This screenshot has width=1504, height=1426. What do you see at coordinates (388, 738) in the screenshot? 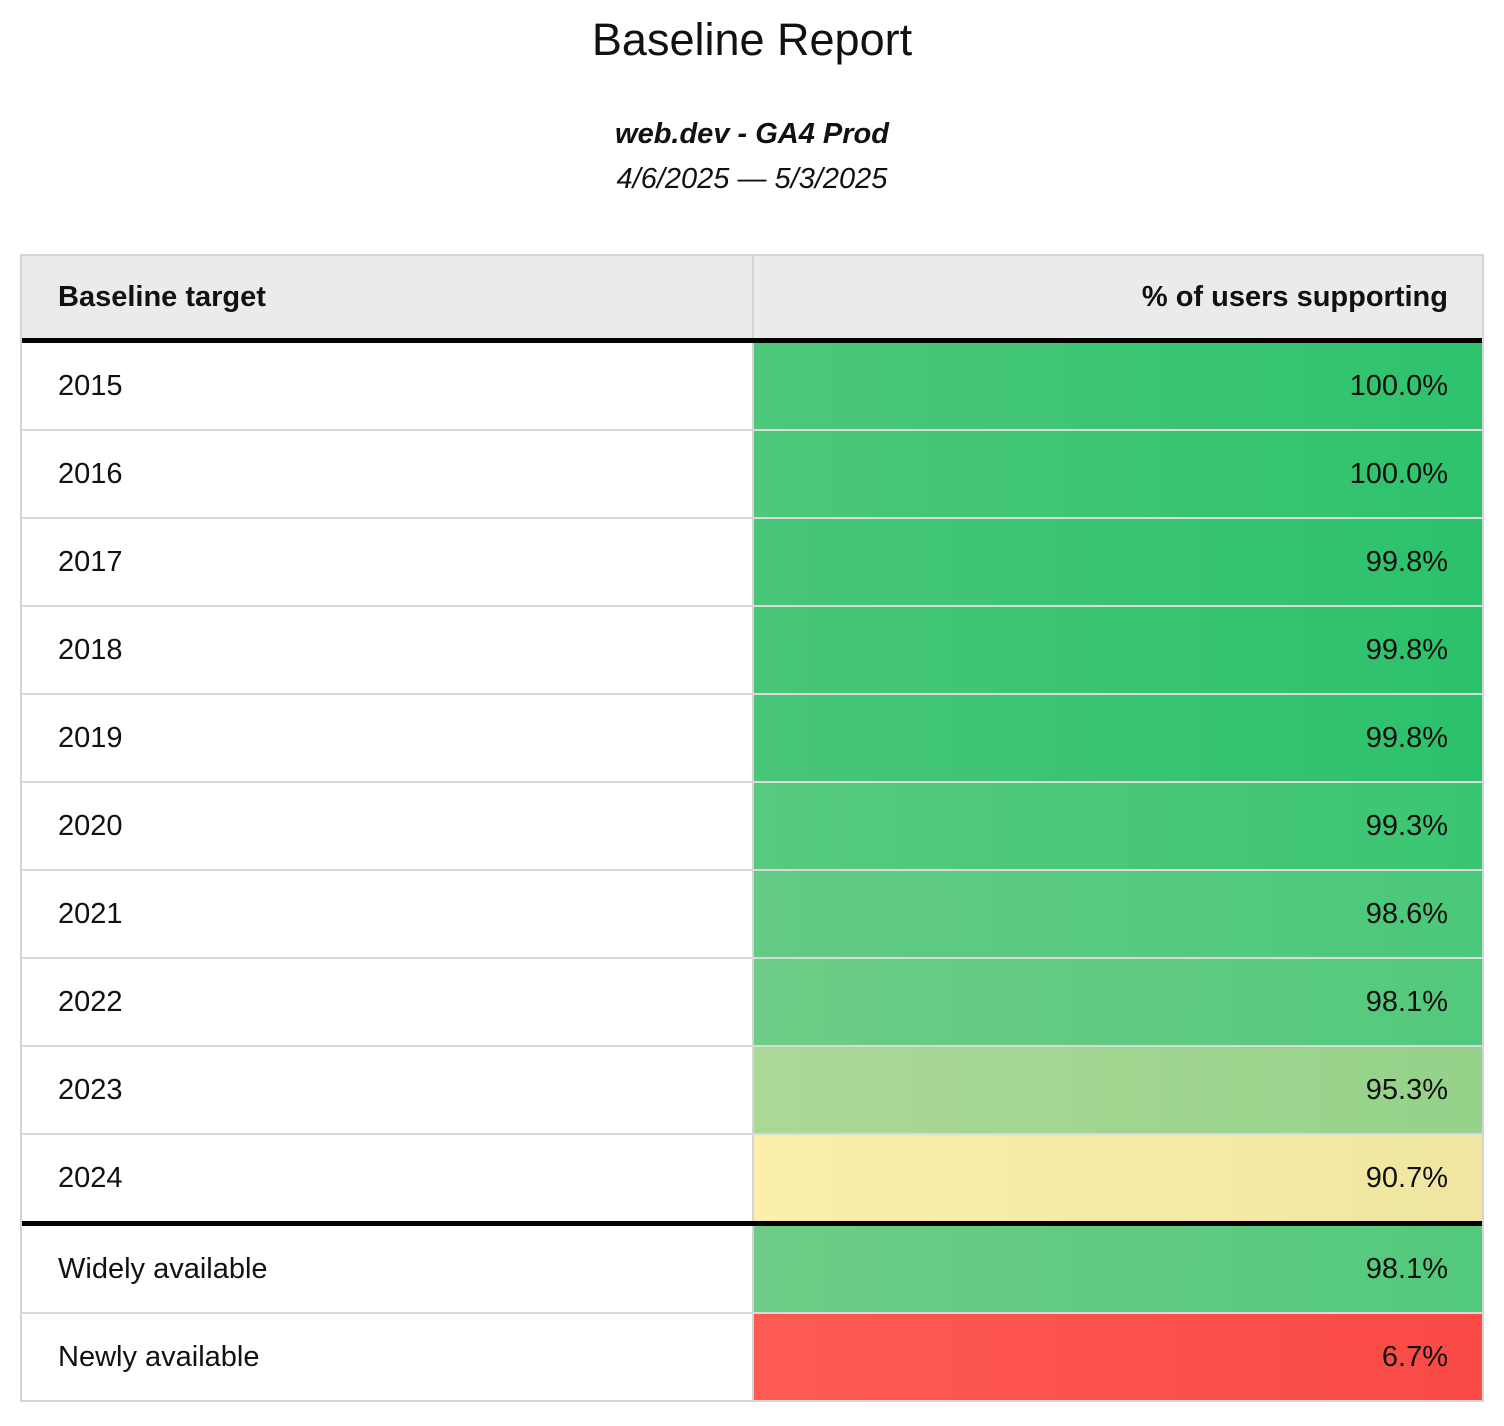
I see `baseline-target-cell: 2019` at bounding box center [388, 738].